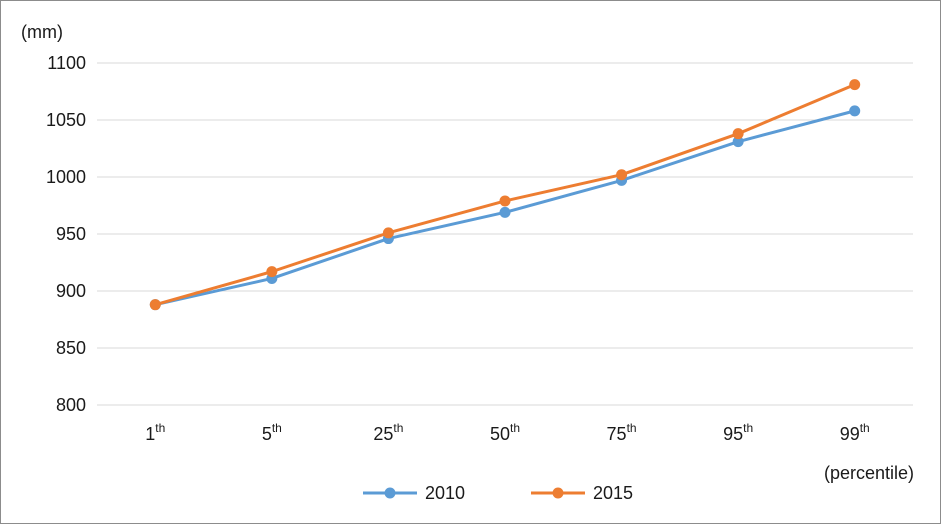 This screenshot has width=941, height=525. I want to click on legend-label: 2010, so click(445, 493).